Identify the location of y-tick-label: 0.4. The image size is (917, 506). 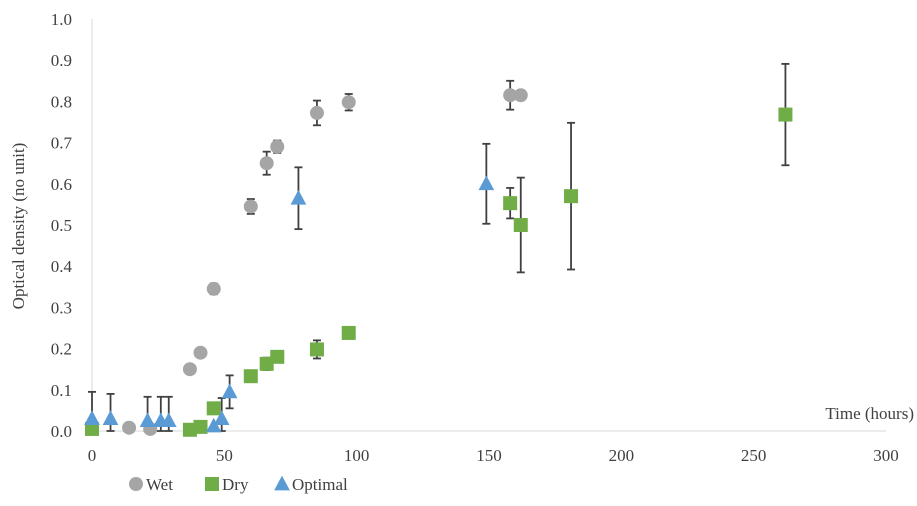
(62, 266).